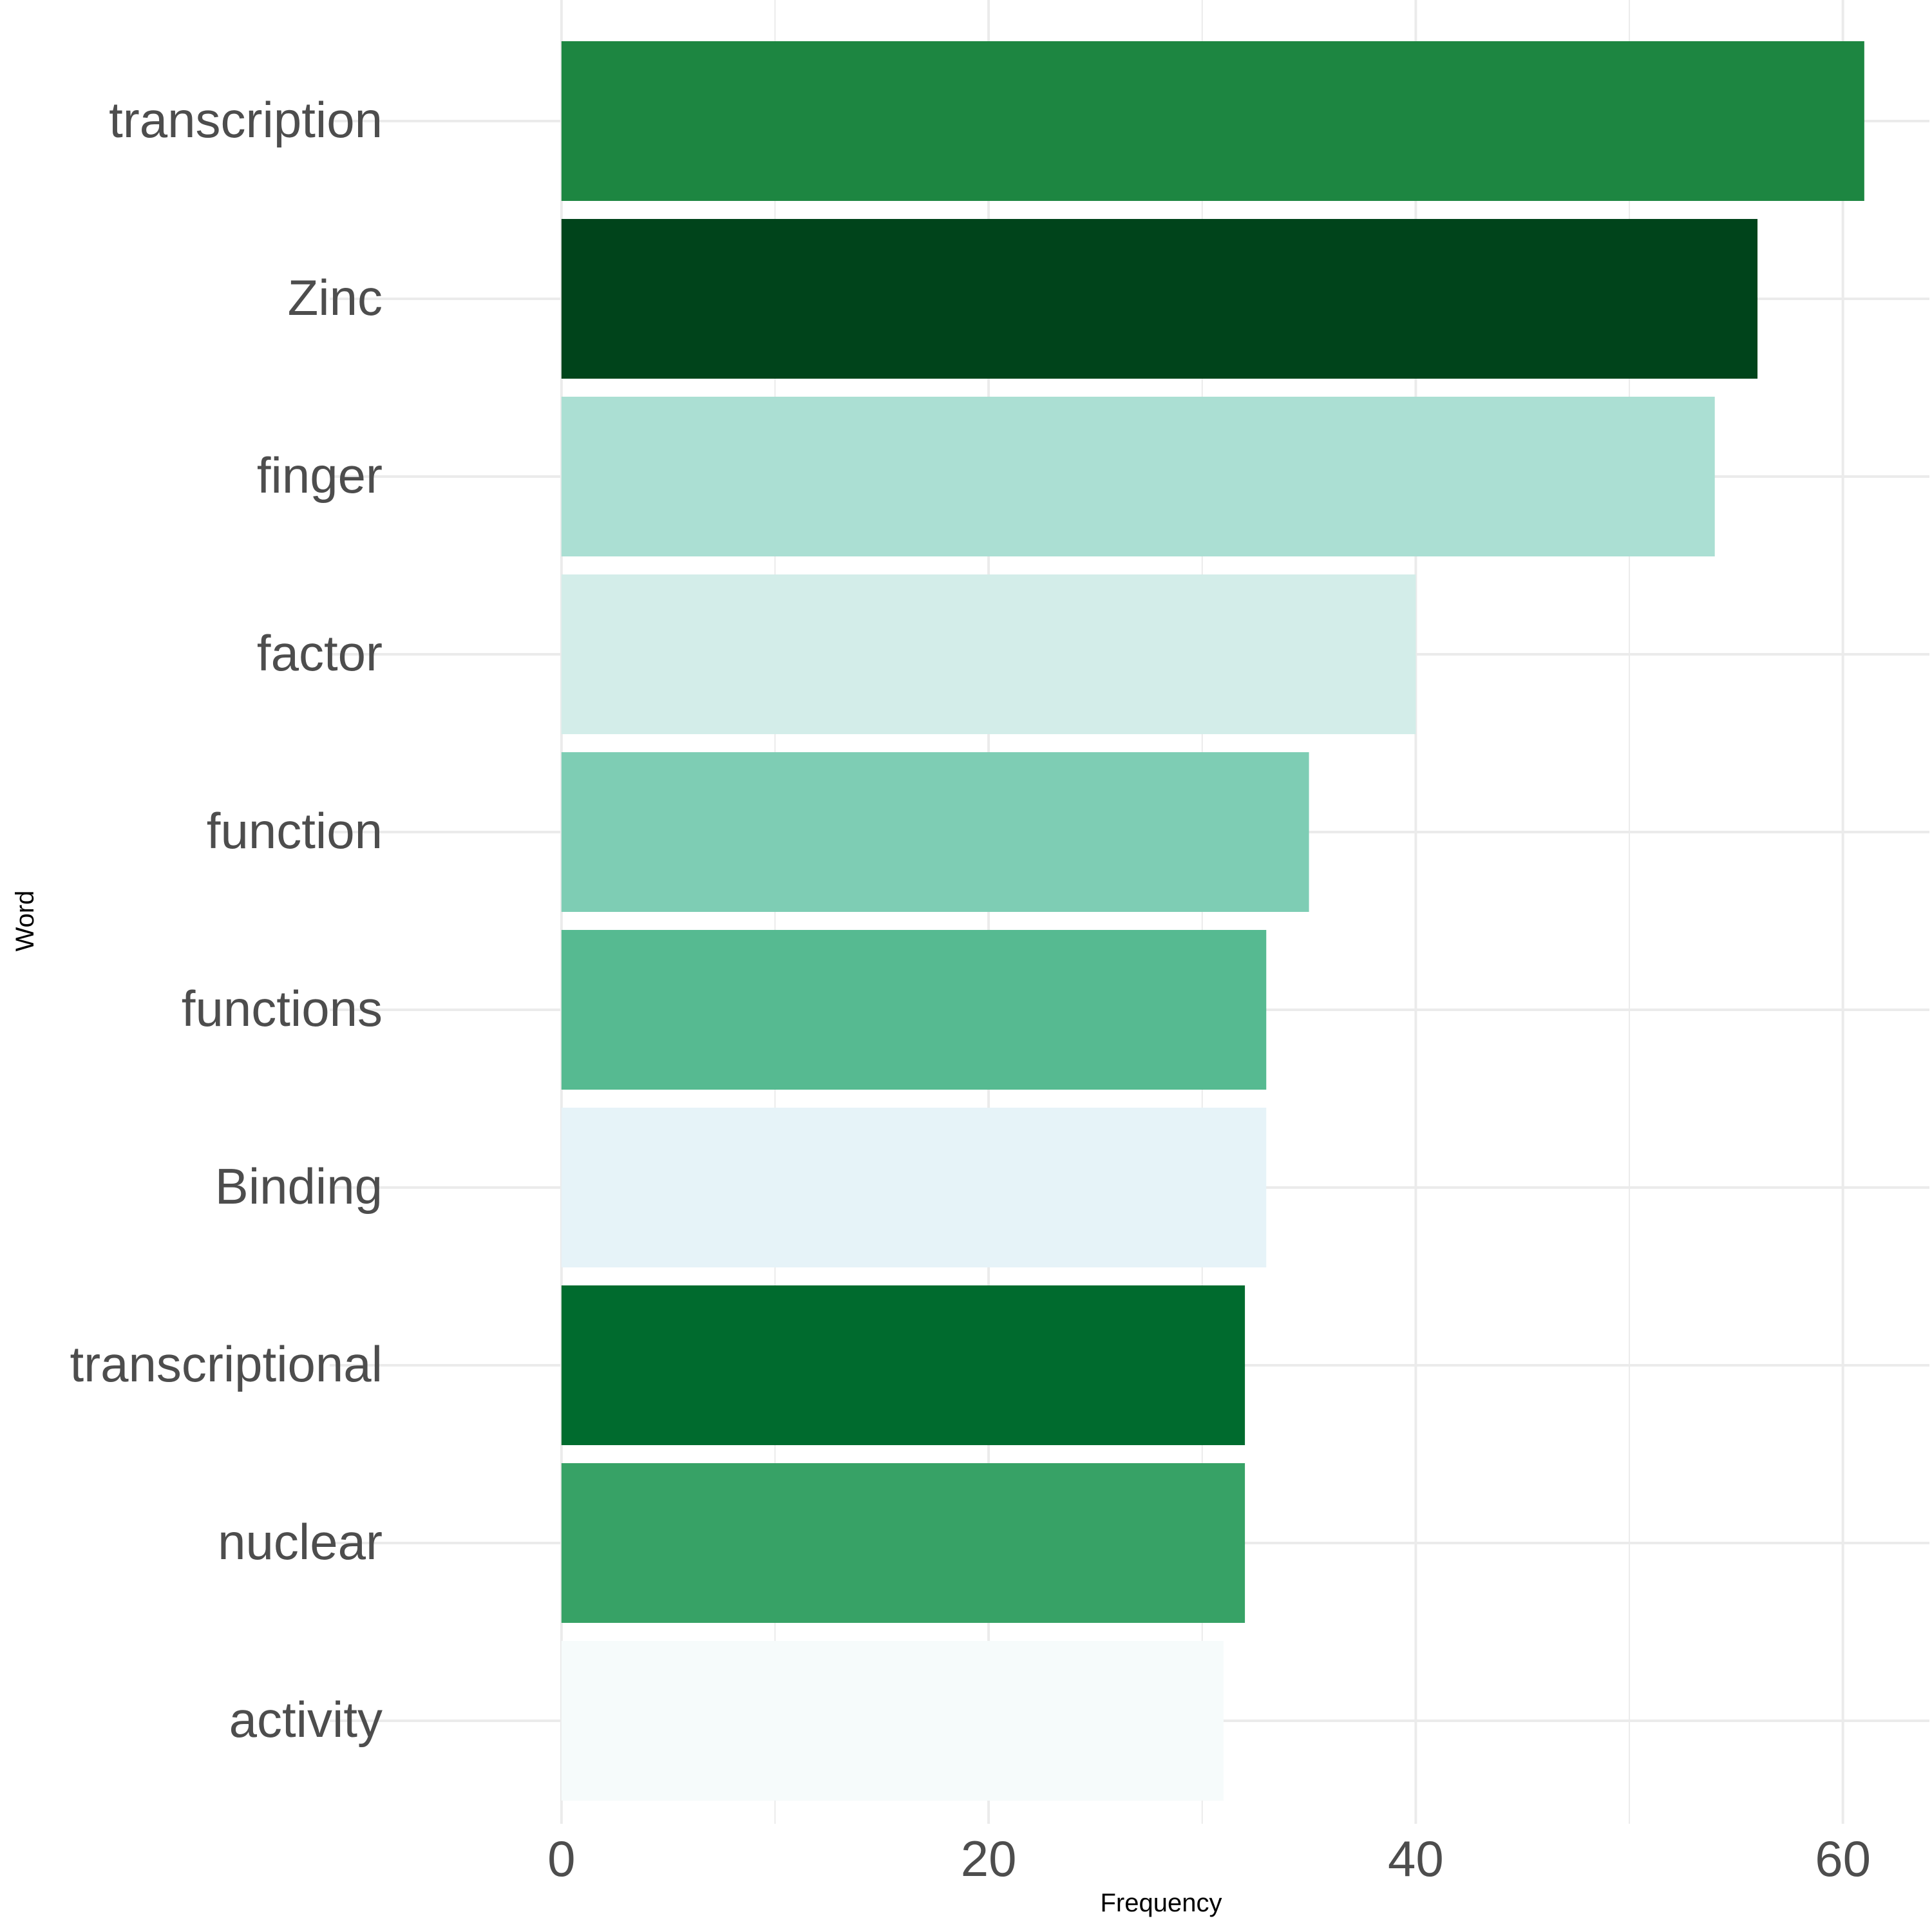 Image resolution: width=1932 pixels, height=1932 pixels. What do you see at coordinates (25, 921) in the screenshot?
I see `y-axis-title: Word` at bounding box center [25, 921].